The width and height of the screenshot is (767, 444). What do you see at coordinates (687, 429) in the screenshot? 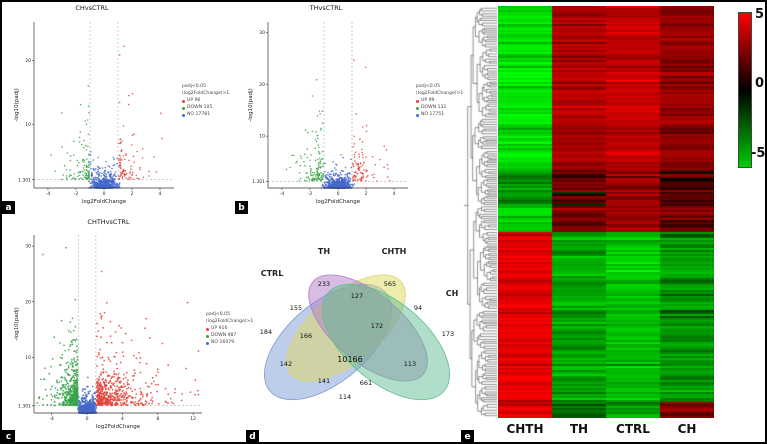
I see `heatmap-col-ch: CH` at bounding box center [687, 429].